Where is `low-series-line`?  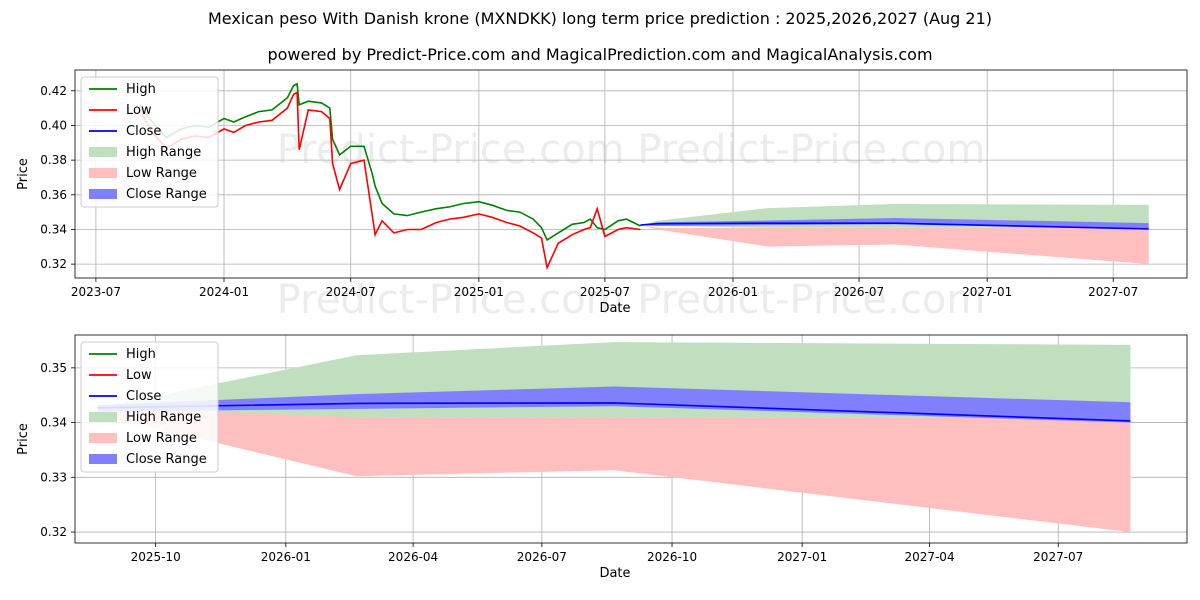
low-series-line is located at coordinates (389, 181).